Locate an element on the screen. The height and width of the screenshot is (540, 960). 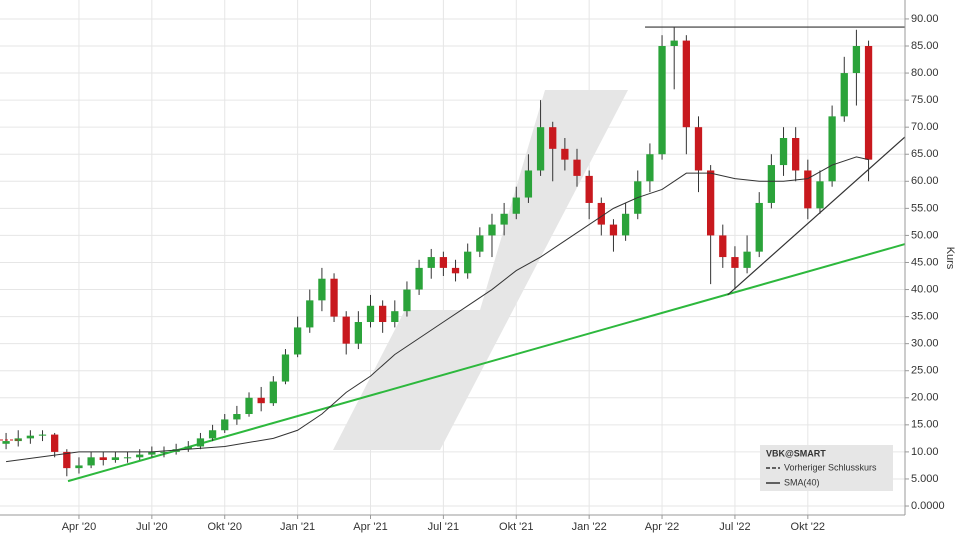
x-tick-label: Jul '20 is located at coordinates (151, 527).